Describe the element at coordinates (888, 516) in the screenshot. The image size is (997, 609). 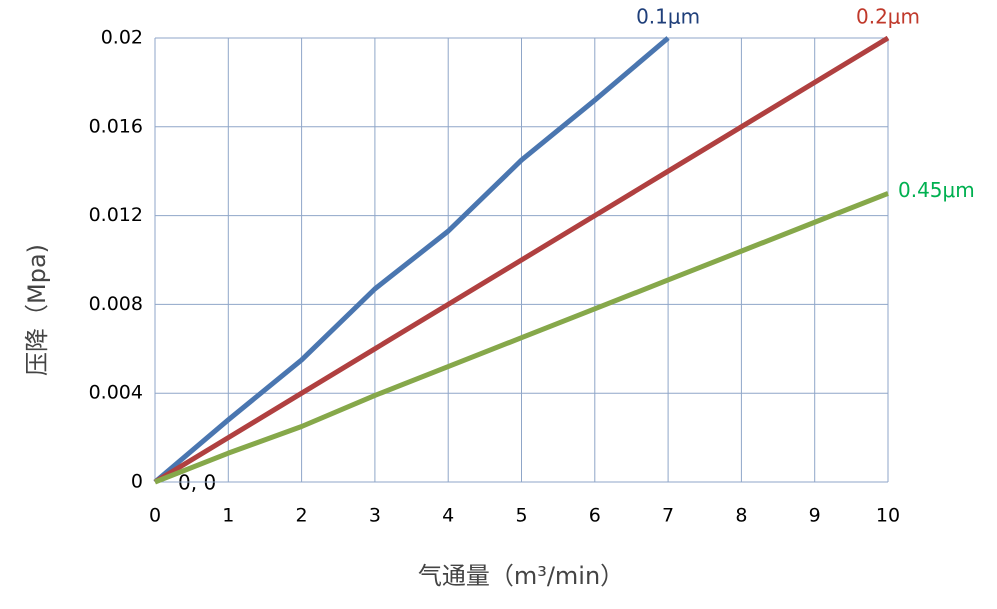
I see `x-tick-label: 10` at that location.